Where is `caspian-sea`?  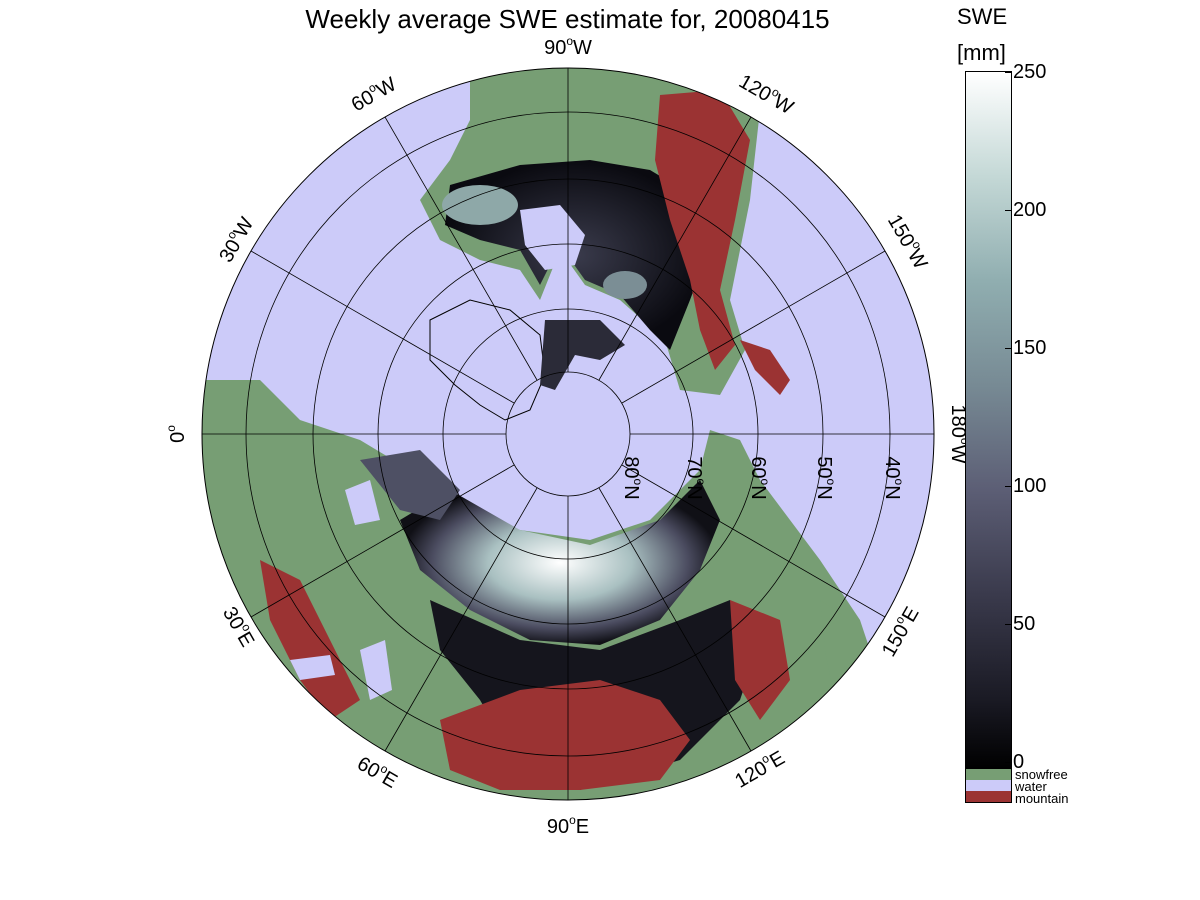
caspian-sea is located at coordinates (376, 670).